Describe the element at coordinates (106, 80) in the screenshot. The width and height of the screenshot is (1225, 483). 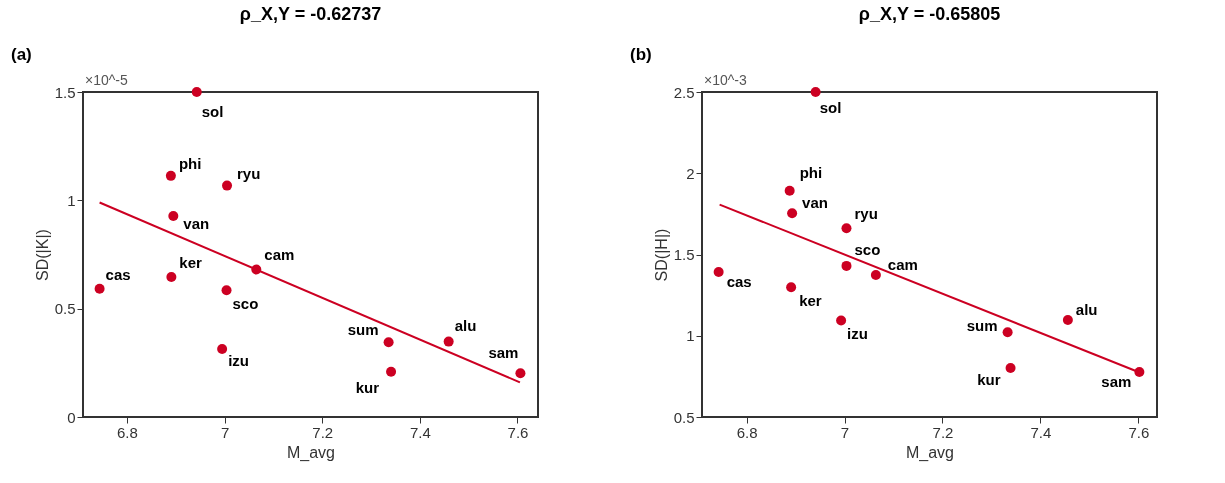
I see `text: ×10^-5` at that location.